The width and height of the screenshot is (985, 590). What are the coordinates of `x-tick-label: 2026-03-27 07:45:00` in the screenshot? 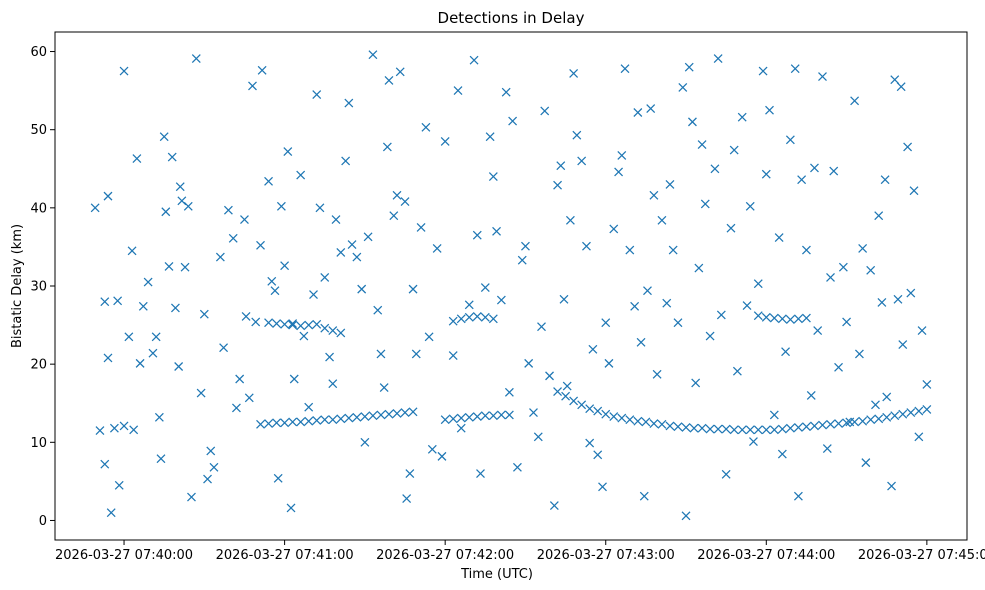 It's located at (921, 555).